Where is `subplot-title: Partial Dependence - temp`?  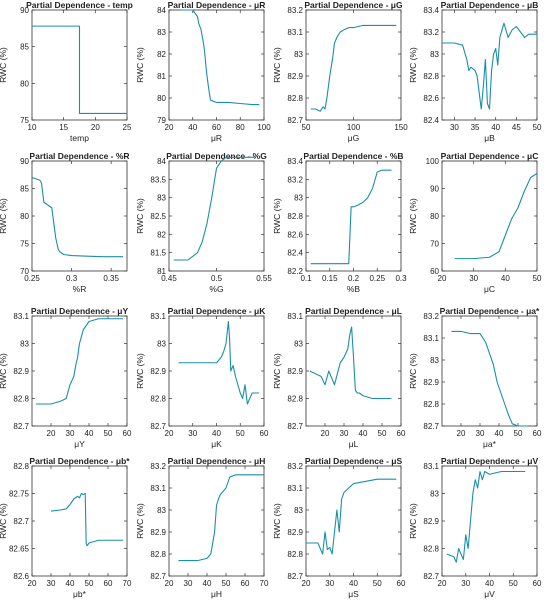 subplot-title: Partial Dependence - temp is located at coordinates (79, 5).